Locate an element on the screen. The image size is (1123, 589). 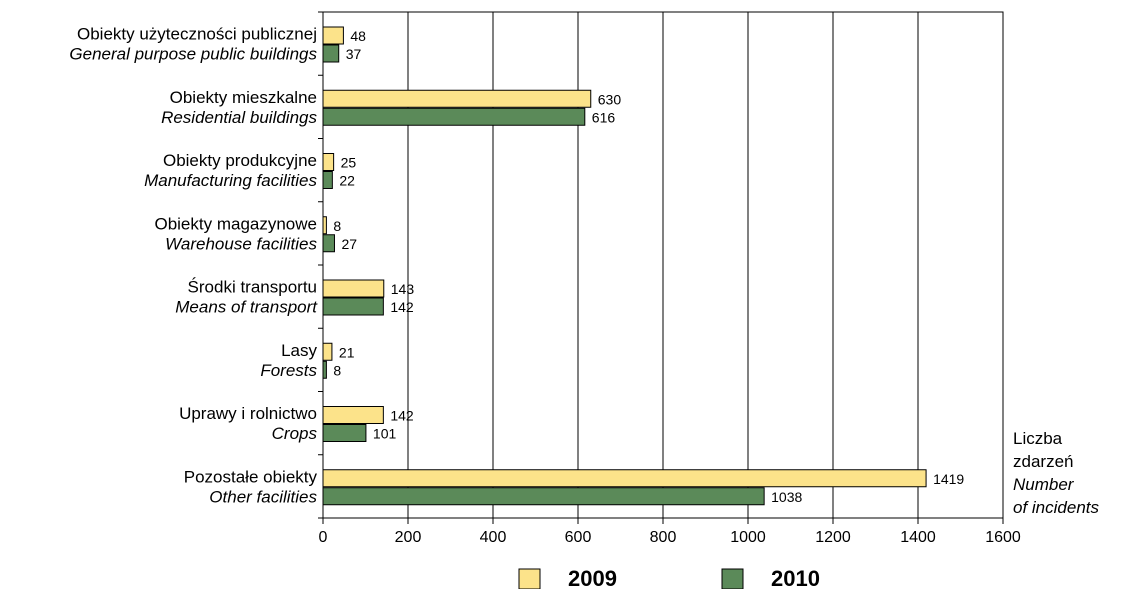
x-tick-label: 1200 is located at coordinates (833, 537).